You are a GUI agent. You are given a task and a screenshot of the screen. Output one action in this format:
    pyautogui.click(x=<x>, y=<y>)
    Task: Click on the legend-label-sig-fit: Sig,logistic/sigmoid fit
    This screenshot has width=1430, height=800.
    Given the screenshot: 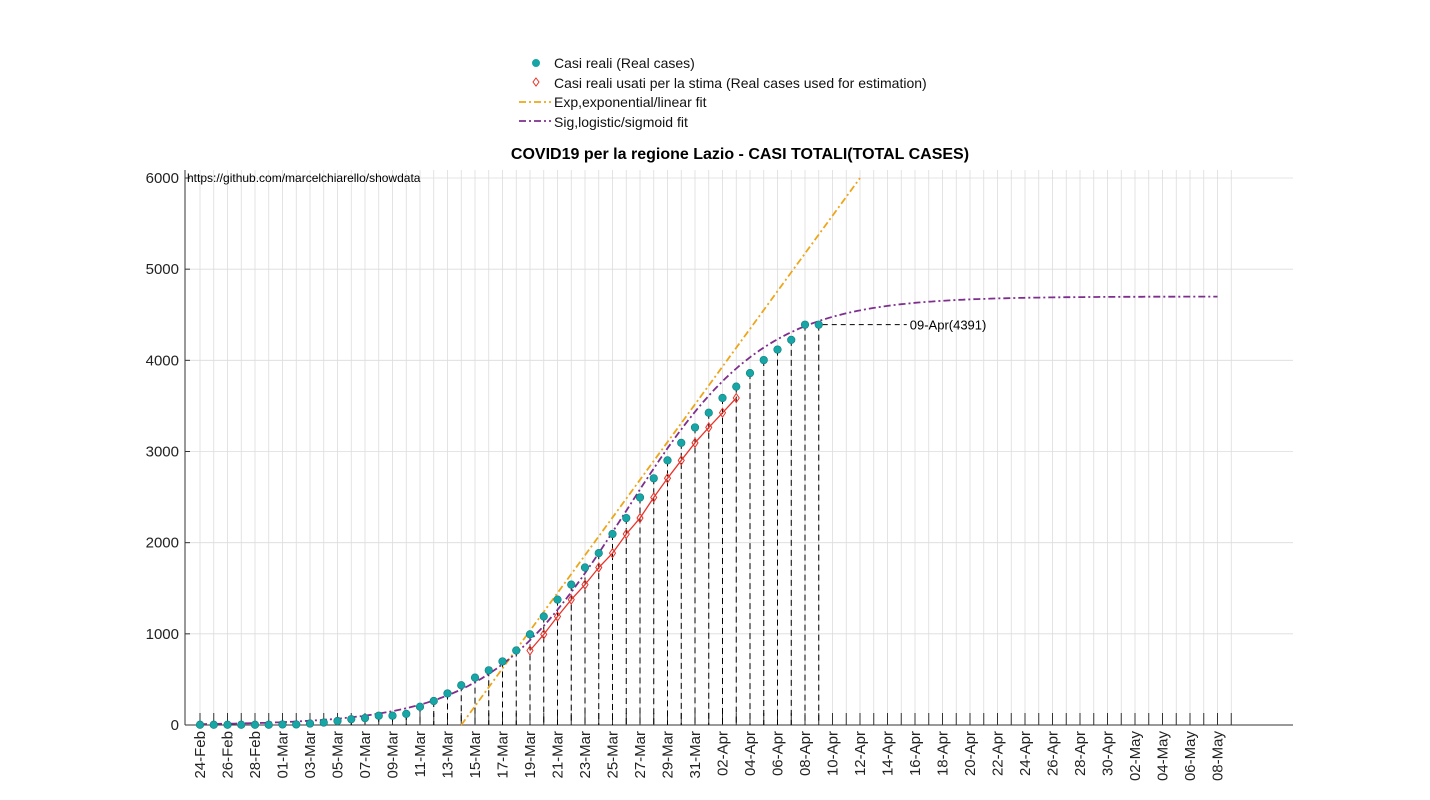 What is the action you would take?
    pyautogui.click(x=621, y=122)
    